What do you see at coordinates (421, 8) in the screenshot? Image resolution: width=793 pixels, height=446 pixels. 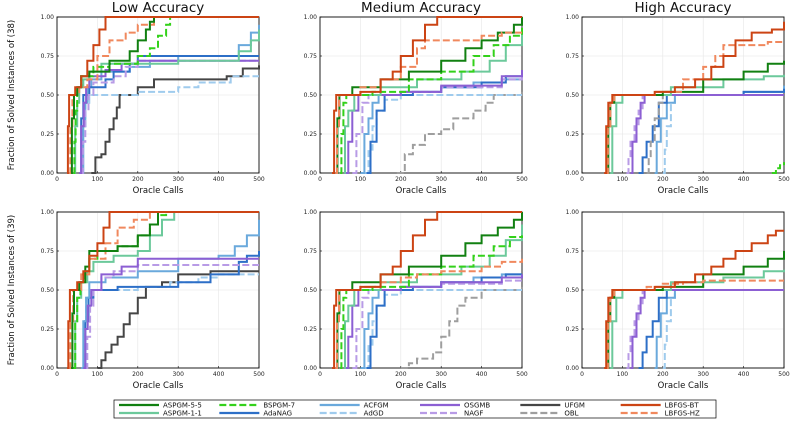 I see `panel-title: Medium Accuracy` at bounding box center [421, 8].